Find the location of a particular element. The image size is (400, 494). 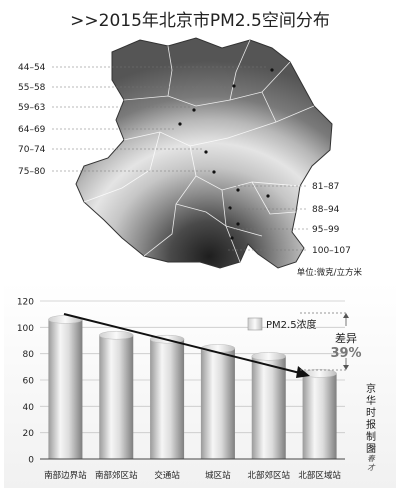

chart-legend: PM2.5浓度 is located at coordinates (282, 324).